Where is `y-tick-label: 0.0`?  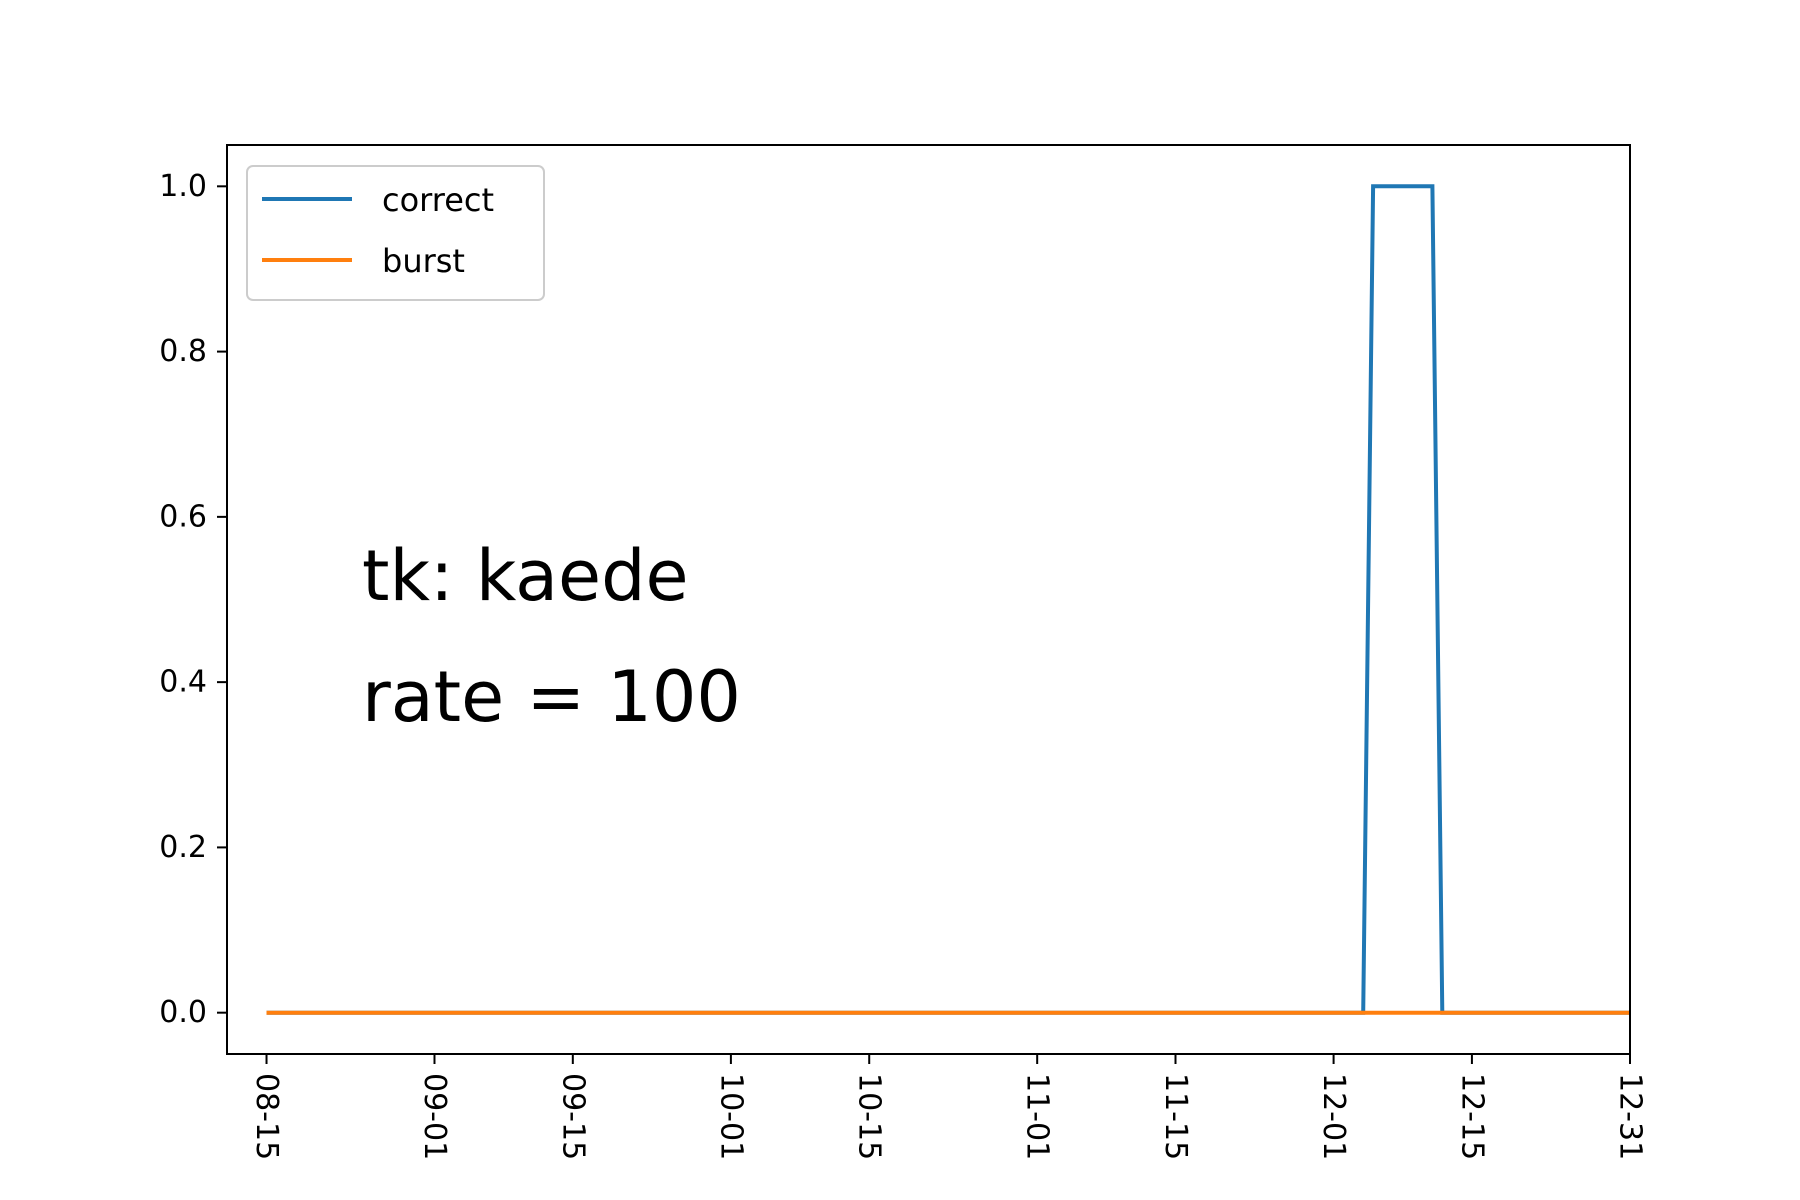 y-tick-label: 0.0 is located at coordinates (183, 1012).